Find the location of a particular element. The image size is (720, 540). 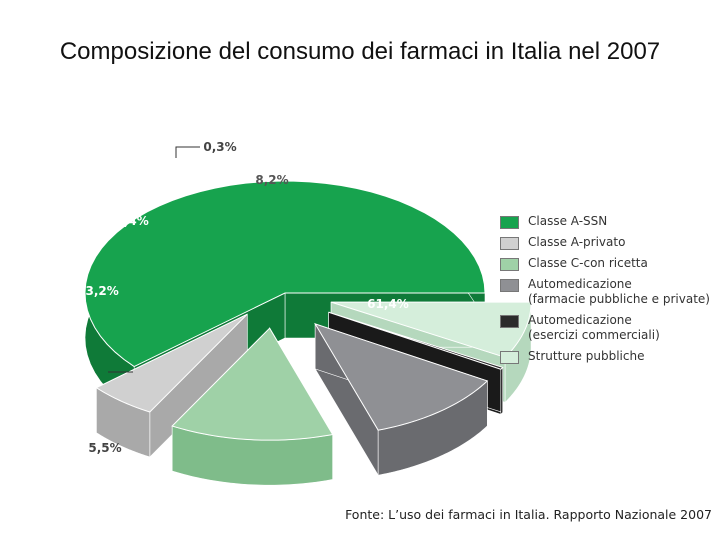

legend-item-1: Classe A-privato is located at coordinates (607, 242).